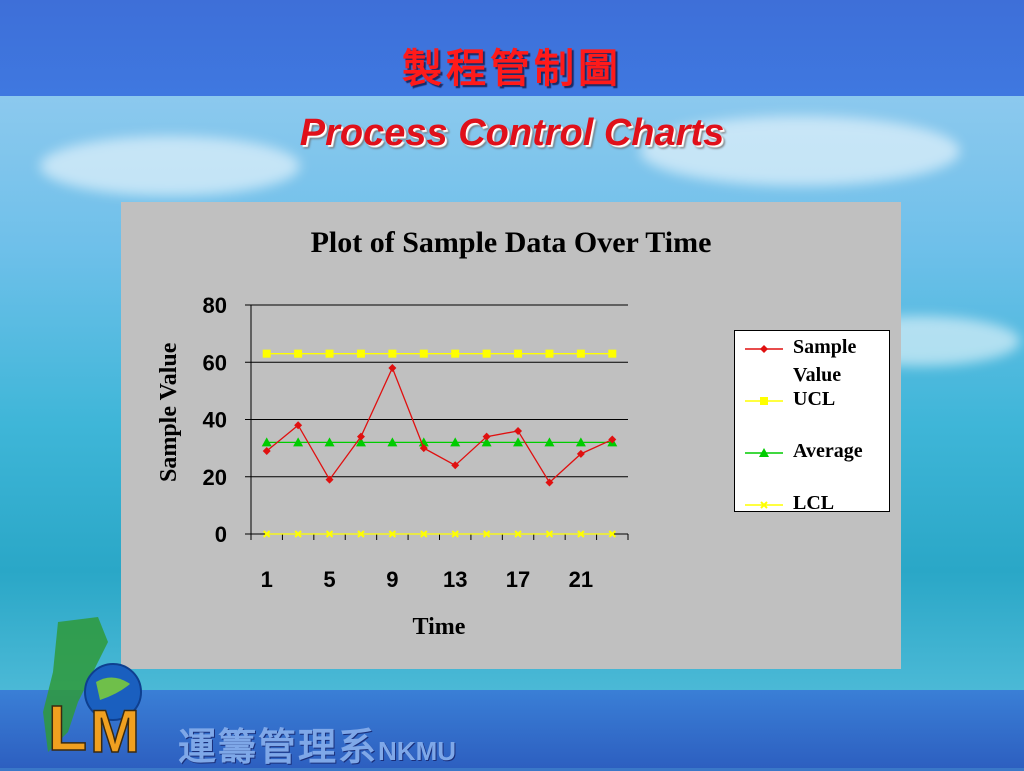 The image size is (1024, 771). Describe the element at coordinates (764, 349) in the screenshot. I see `legend-marker-diamond` at that location.